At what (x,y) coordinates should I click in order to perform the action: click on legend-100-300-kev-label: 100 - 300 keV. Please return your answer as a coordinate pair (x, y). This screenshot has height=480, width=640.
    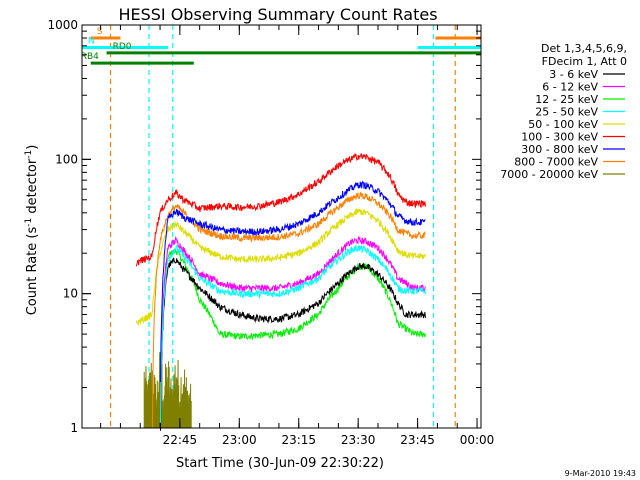
    Looking at the image, I should click on (559, 137).